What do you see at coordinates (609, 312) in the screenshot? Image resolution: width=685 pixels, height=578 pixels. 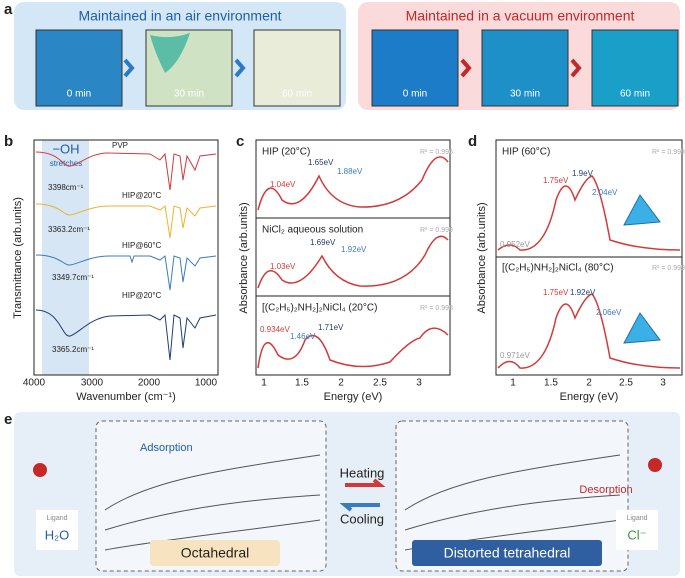 I see `peak-label: 2.06eV` at bounding box center [609, 312].